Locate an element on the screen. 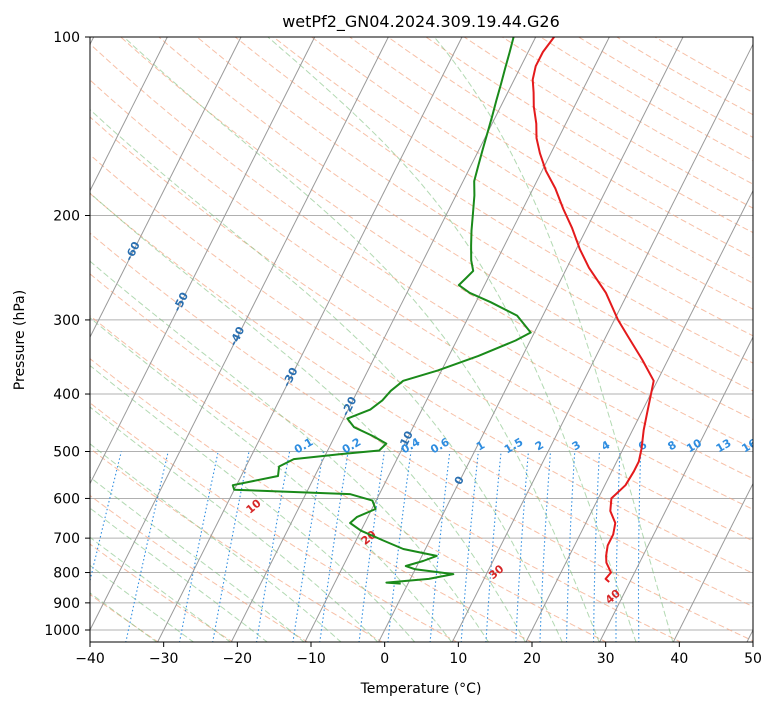 This screenshot has width=775, height=708. y-tick-label: 500 is located at coordinates (66, 452).